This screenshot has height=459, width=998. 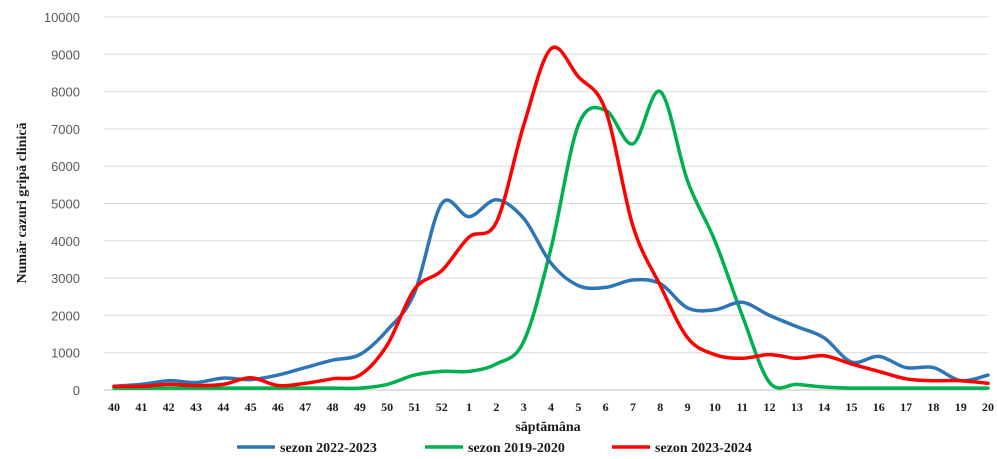 I want to click on x-tick-label: 5, so click(x=578, y=407).